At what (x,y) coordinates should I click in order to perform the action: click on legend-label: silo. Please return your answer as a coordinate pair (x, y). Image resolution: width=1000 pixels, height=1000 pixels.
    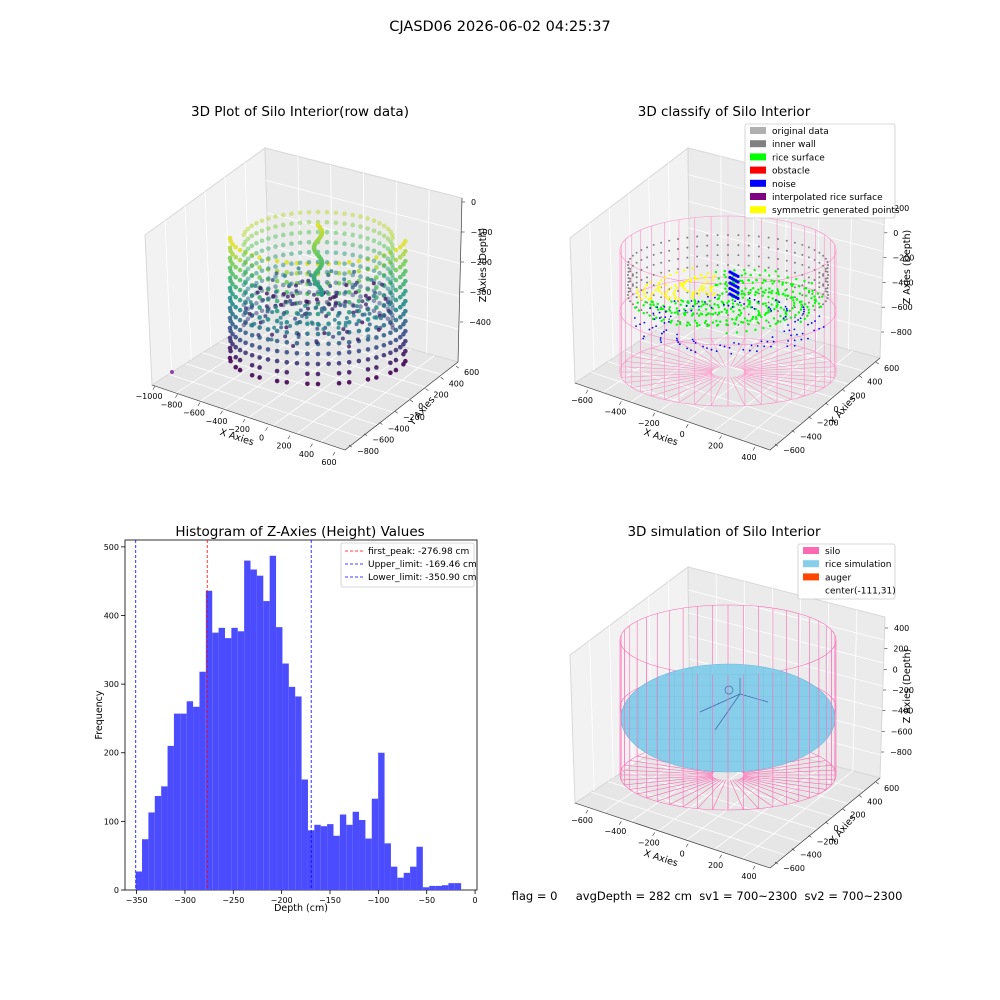
    Looking at the image, I should click on (833, 552).